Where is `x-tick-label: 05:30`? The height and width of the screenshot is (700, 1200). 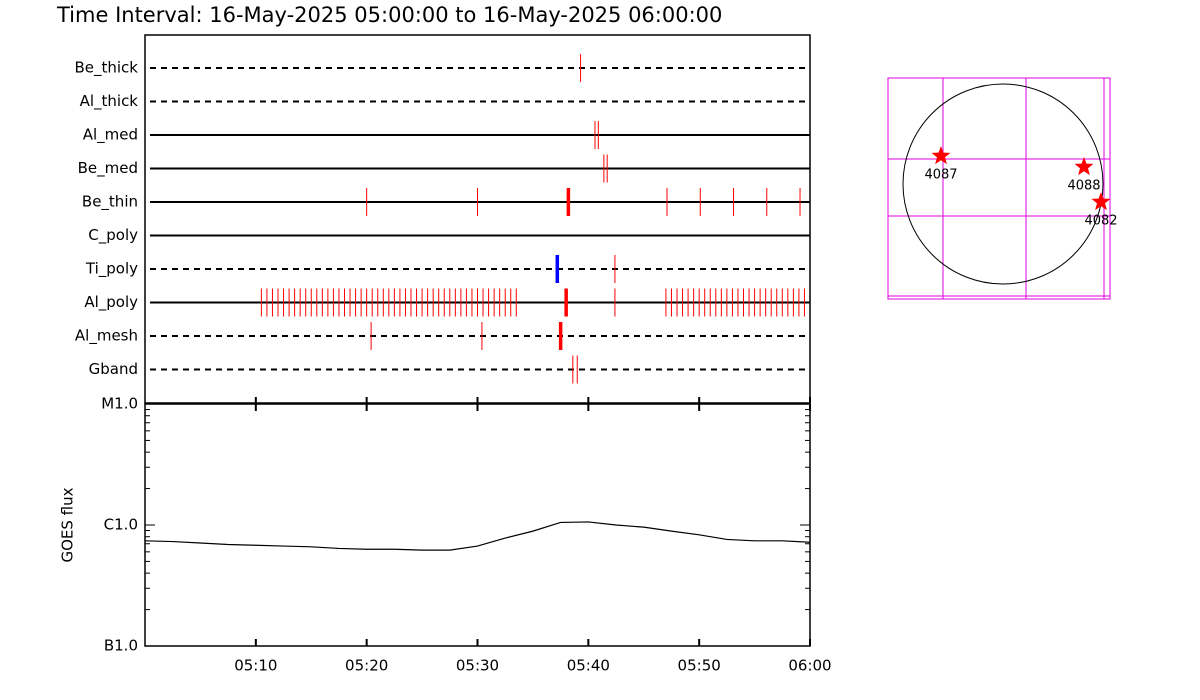 x-tick-label: 05:30 is located at coordinates (477, 666).